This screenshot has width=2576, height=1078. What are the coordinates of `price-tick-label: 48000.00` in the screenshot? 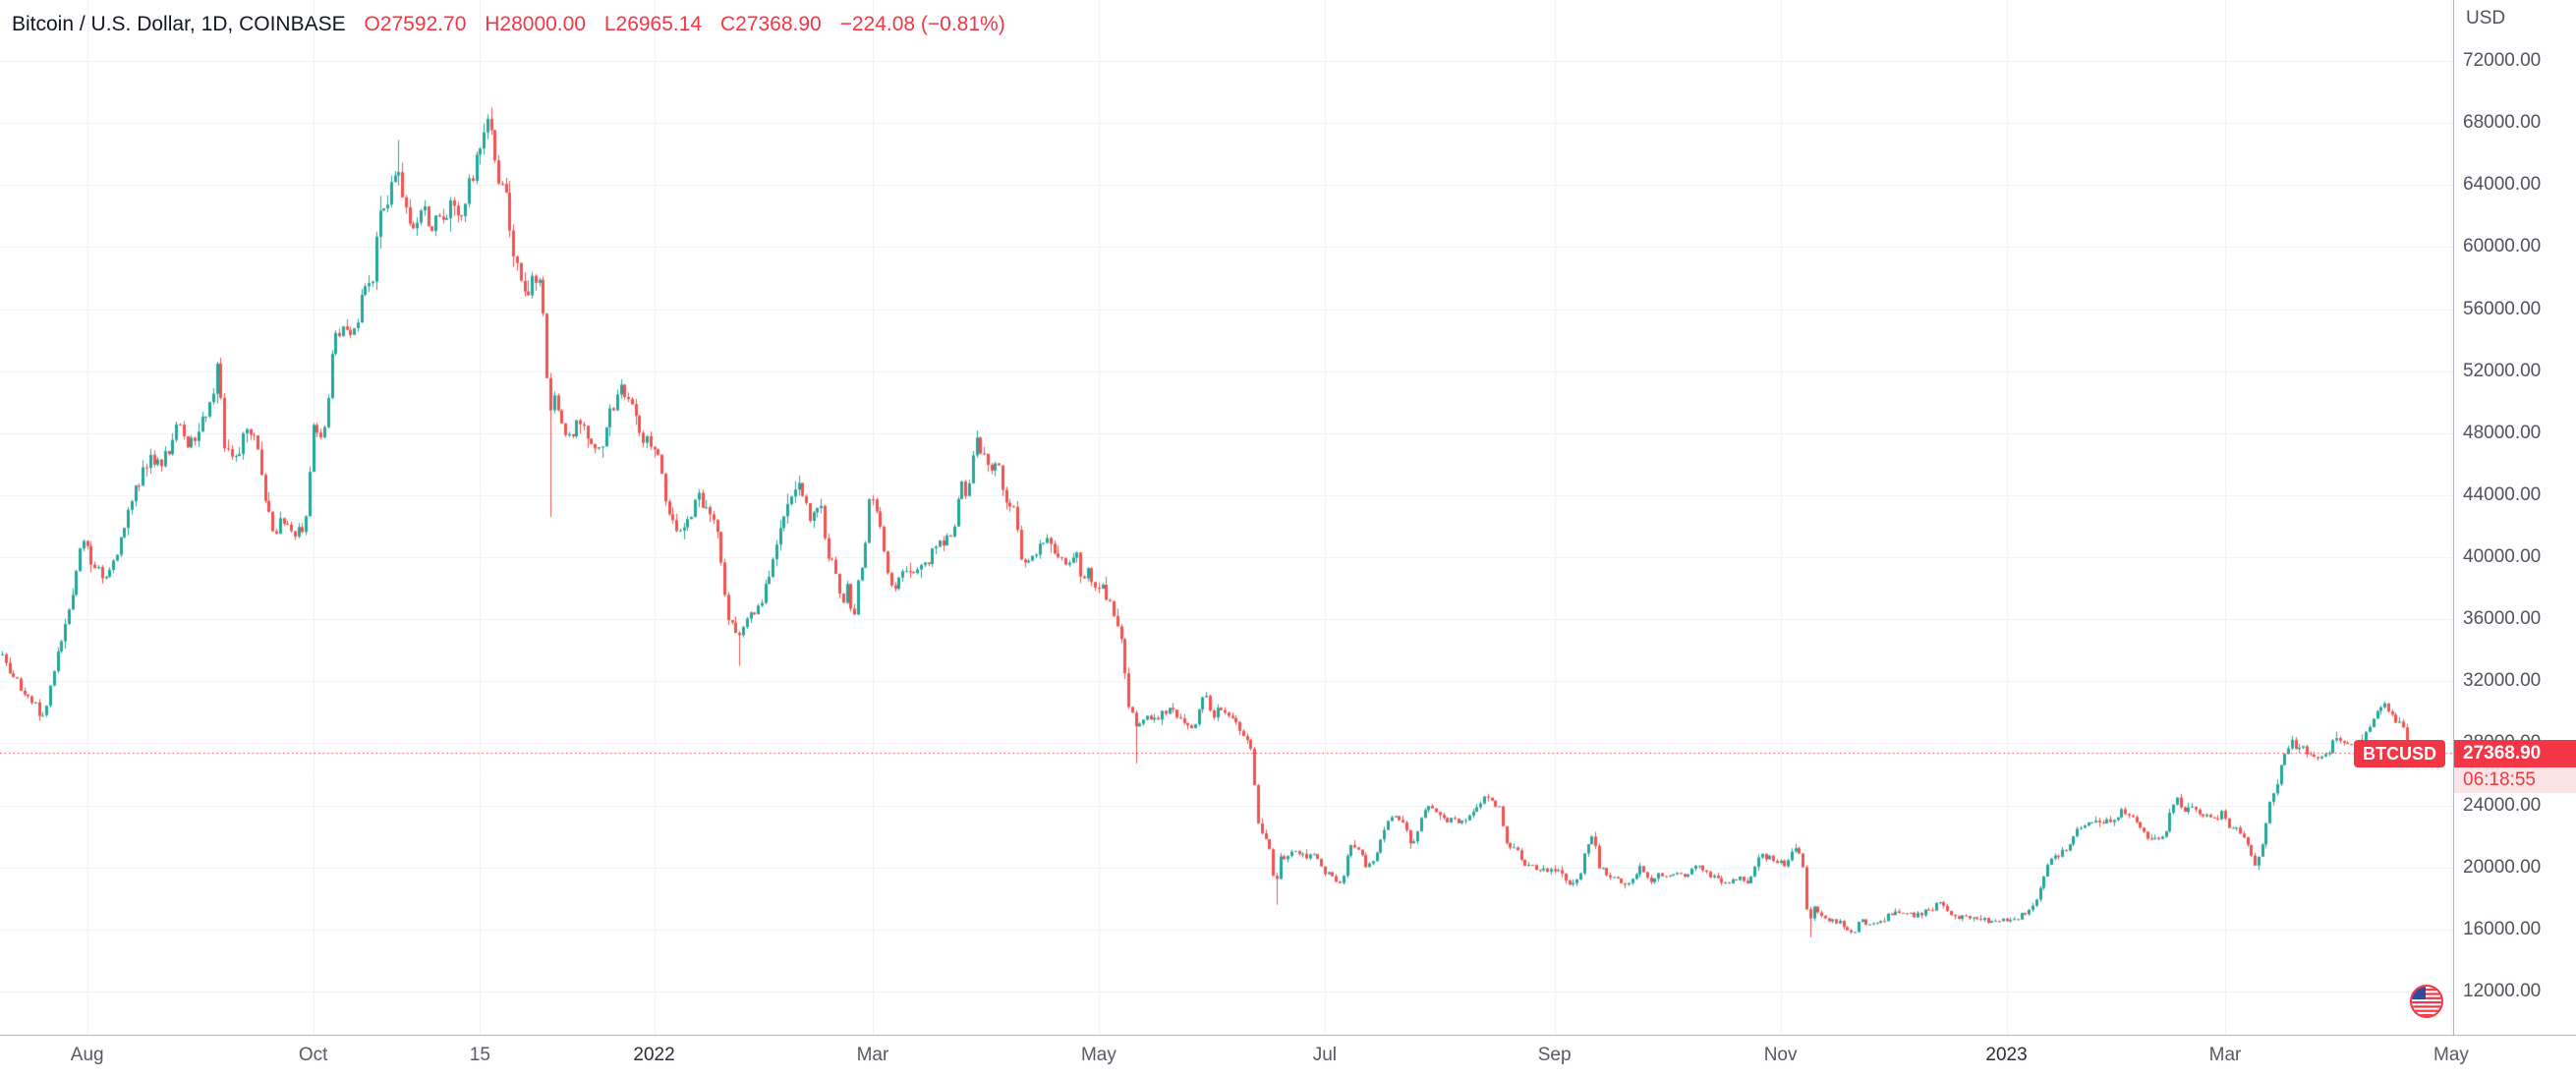 It's located at (2503, 432).